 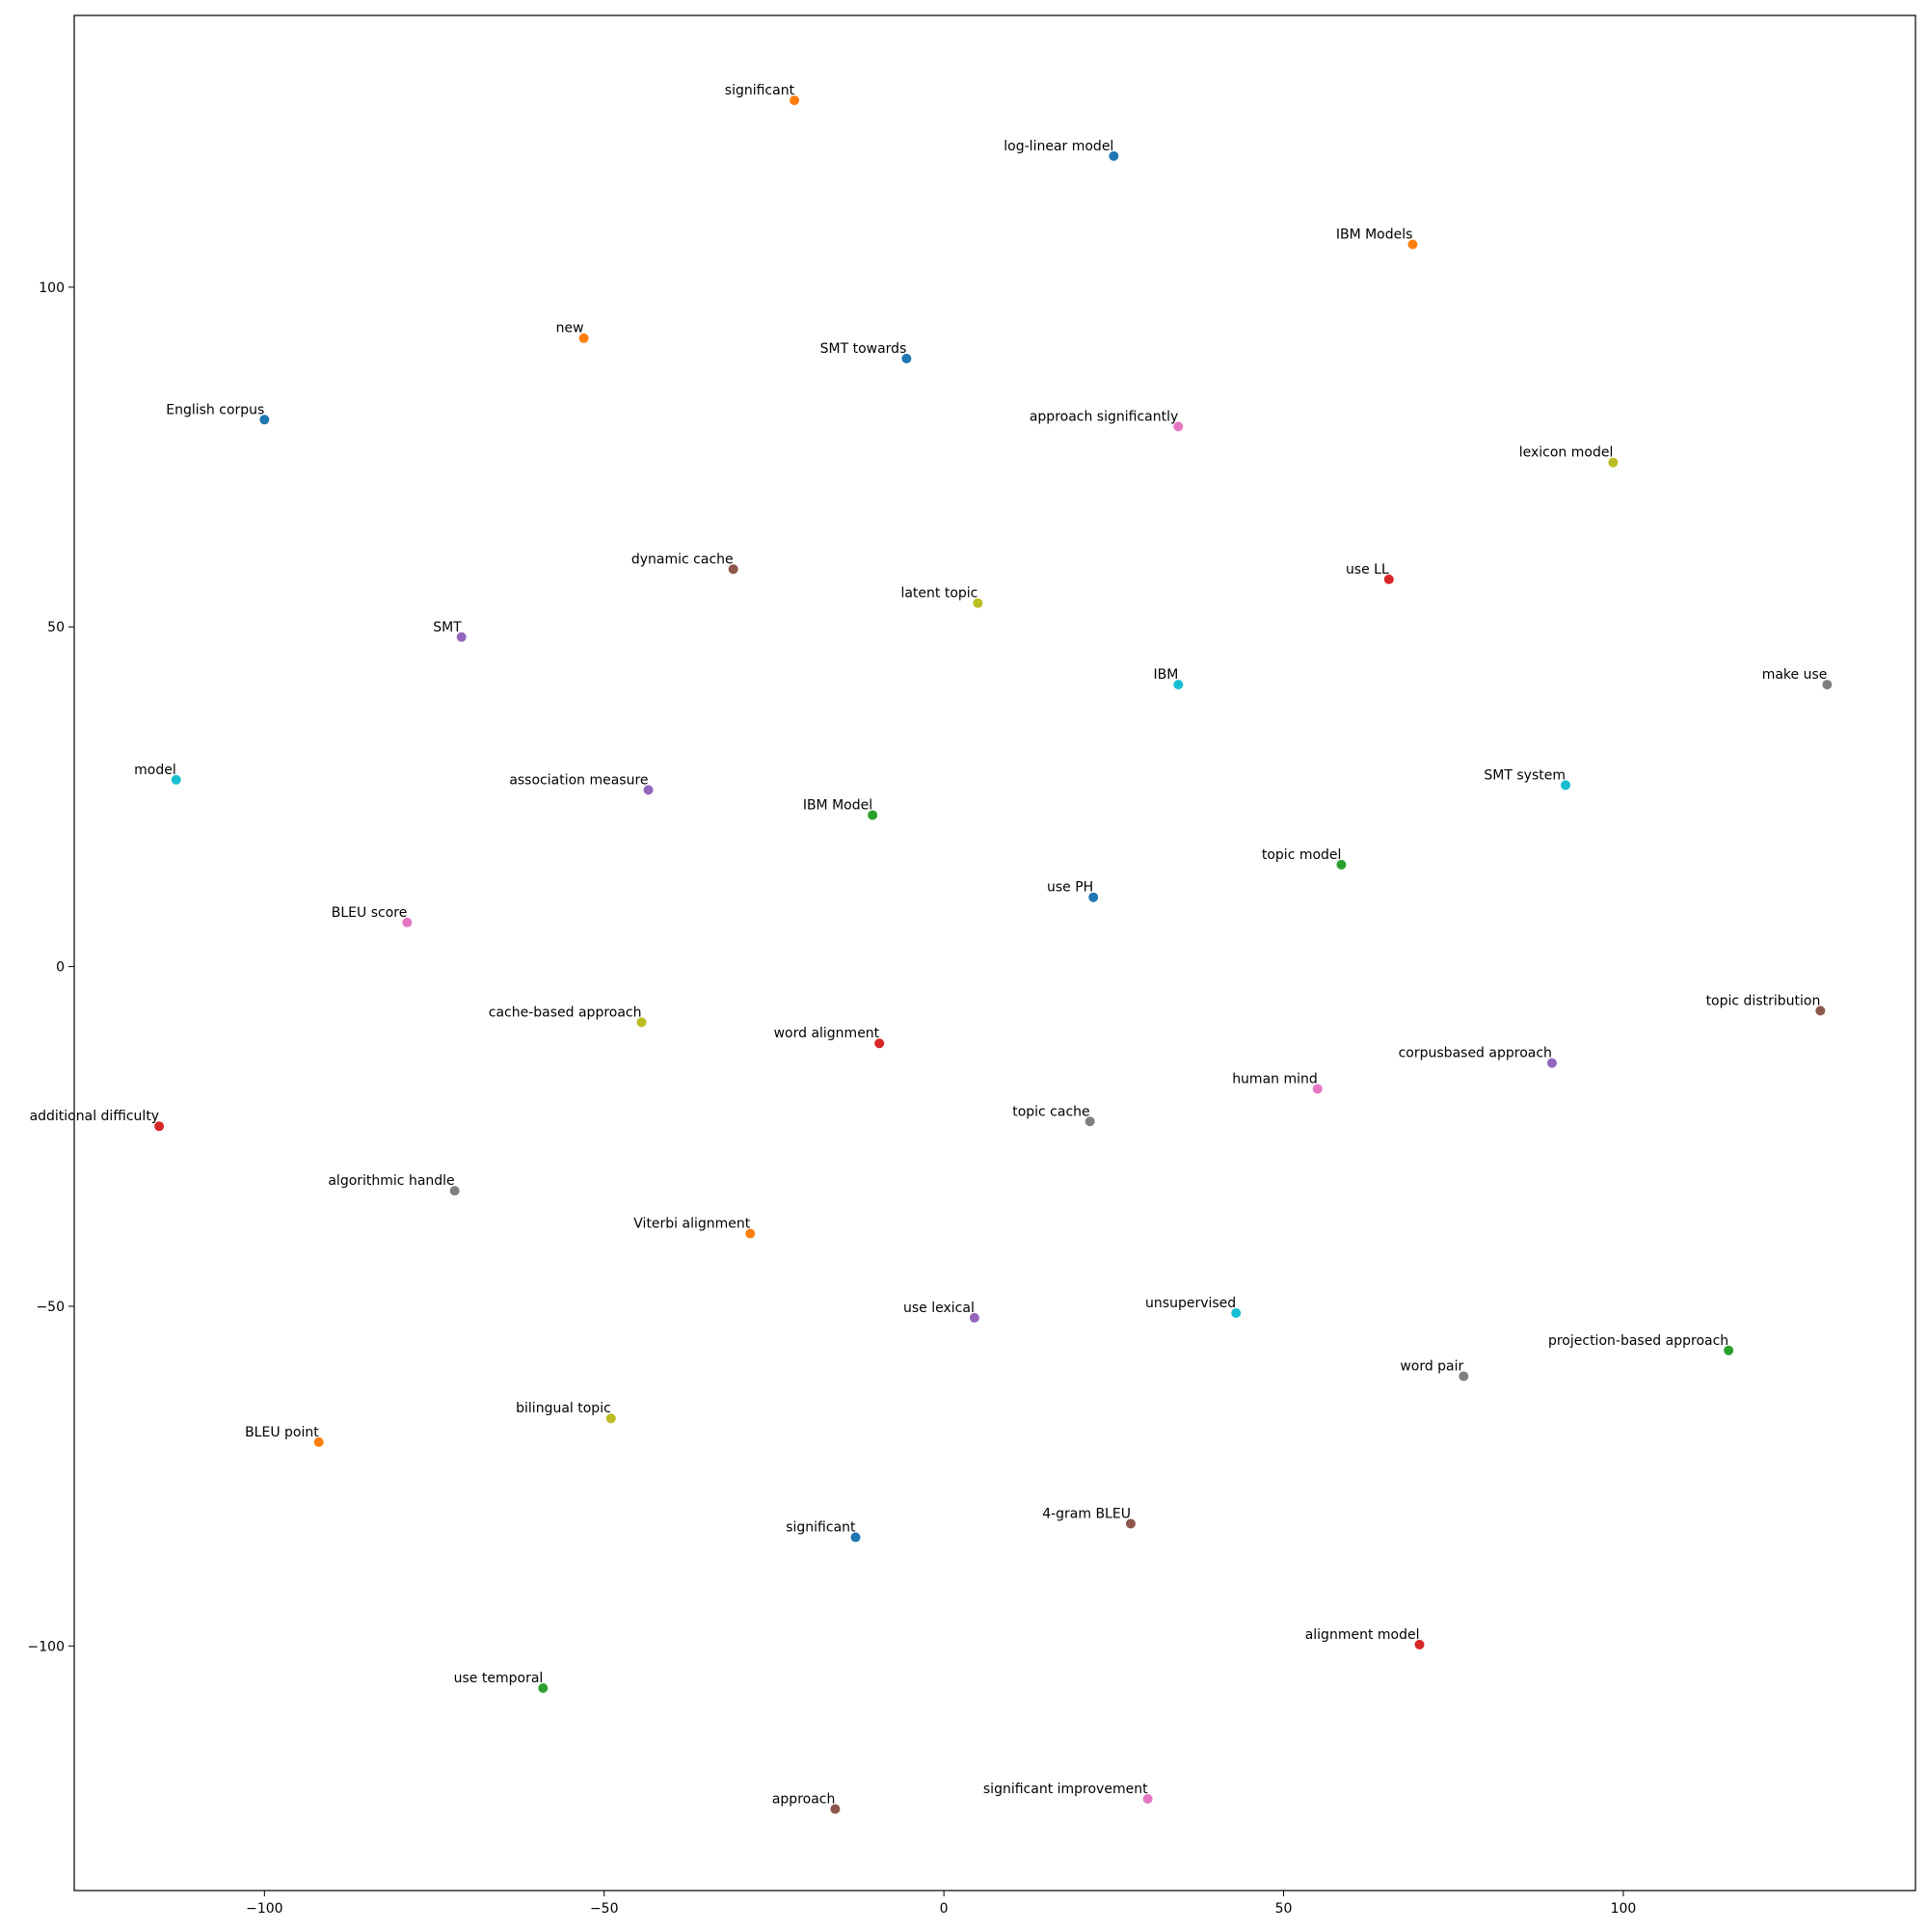 What do you see at coordinates (691, 1225) in the screenshot?
I see `point-label: Viterbi alignment` at bounding box center [691, 1225].